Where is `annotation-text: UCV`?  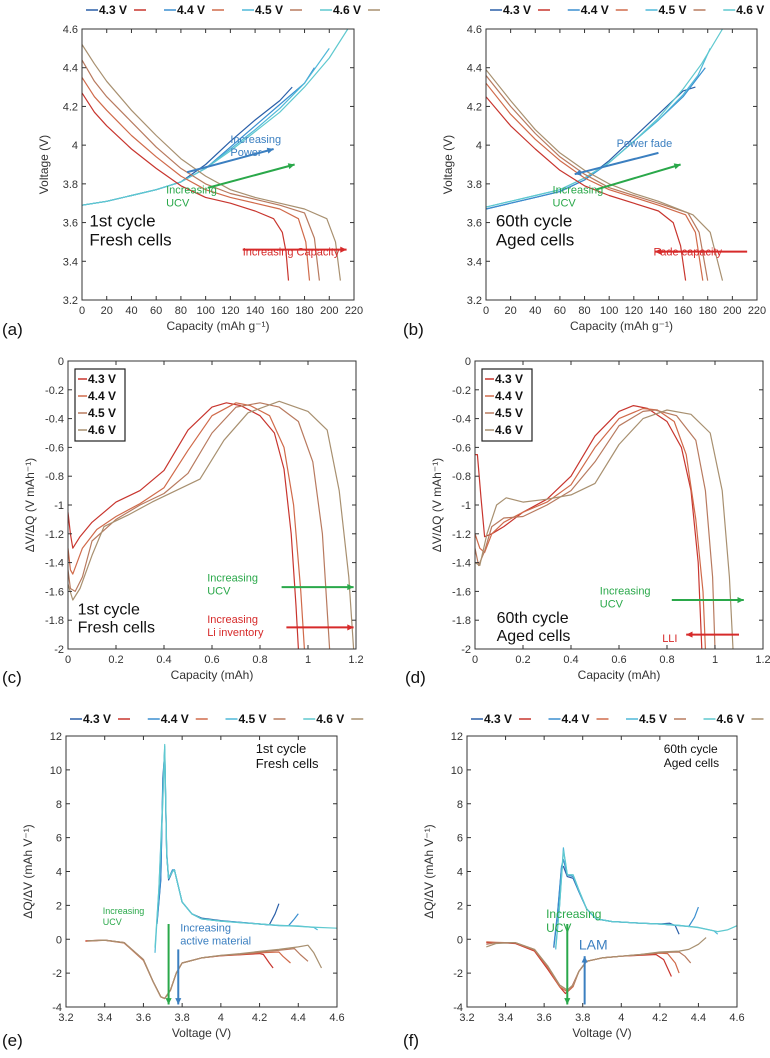
annotation-text: UCV is located at coordinates (219, 591).